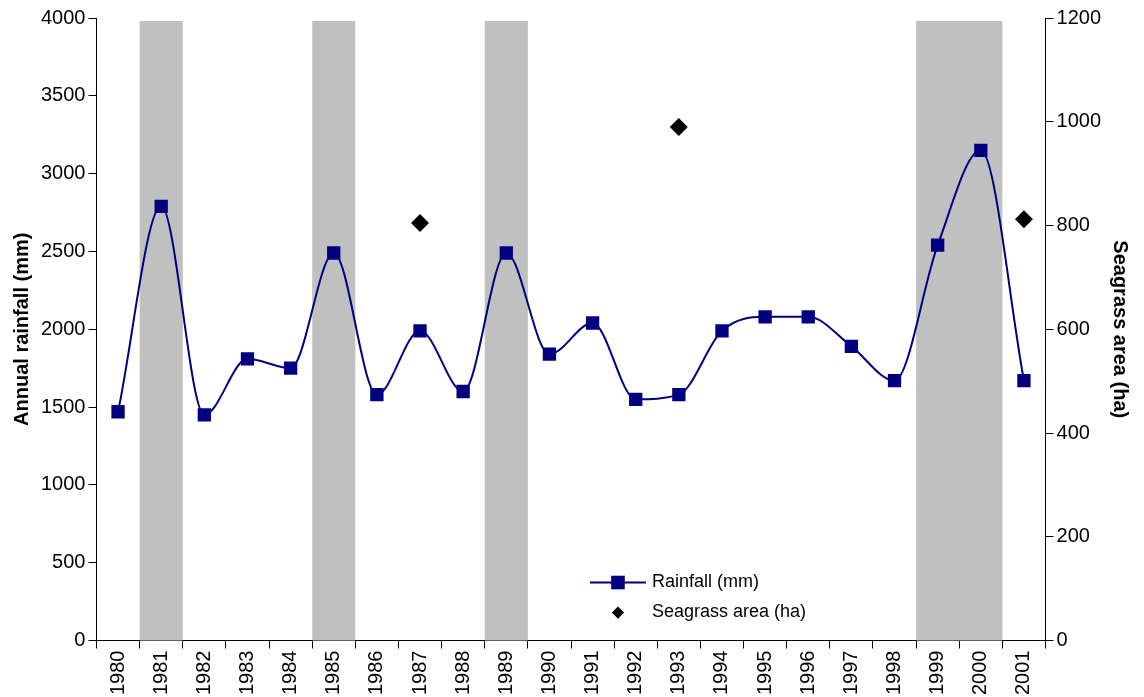  What do you see at coordinates (63, 405) in the screenshot?
I see `y-tick-label: 1500` at bounding box center [63, 405].